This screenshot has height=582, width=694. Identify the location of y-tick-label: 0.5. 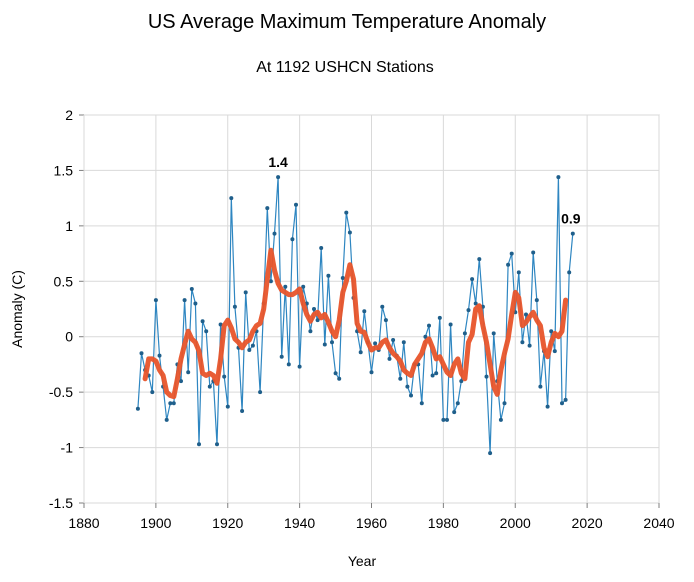
(64, 281).